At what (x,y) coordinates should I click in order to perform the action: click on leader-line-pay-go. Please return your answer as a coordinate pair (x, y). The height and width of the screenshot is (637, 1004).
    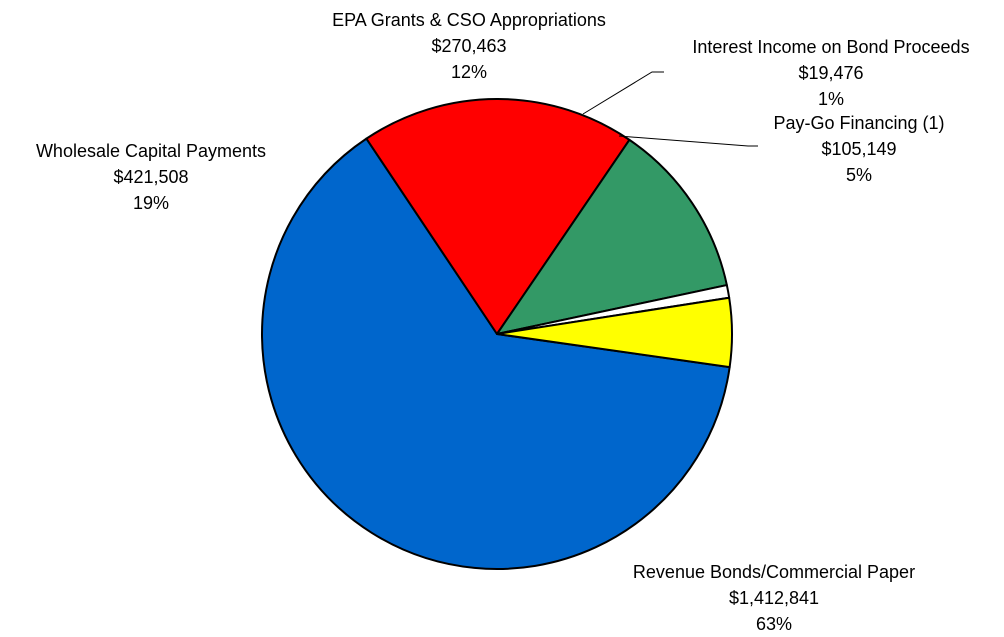
    Looking at the image, I should click on (688, 141).